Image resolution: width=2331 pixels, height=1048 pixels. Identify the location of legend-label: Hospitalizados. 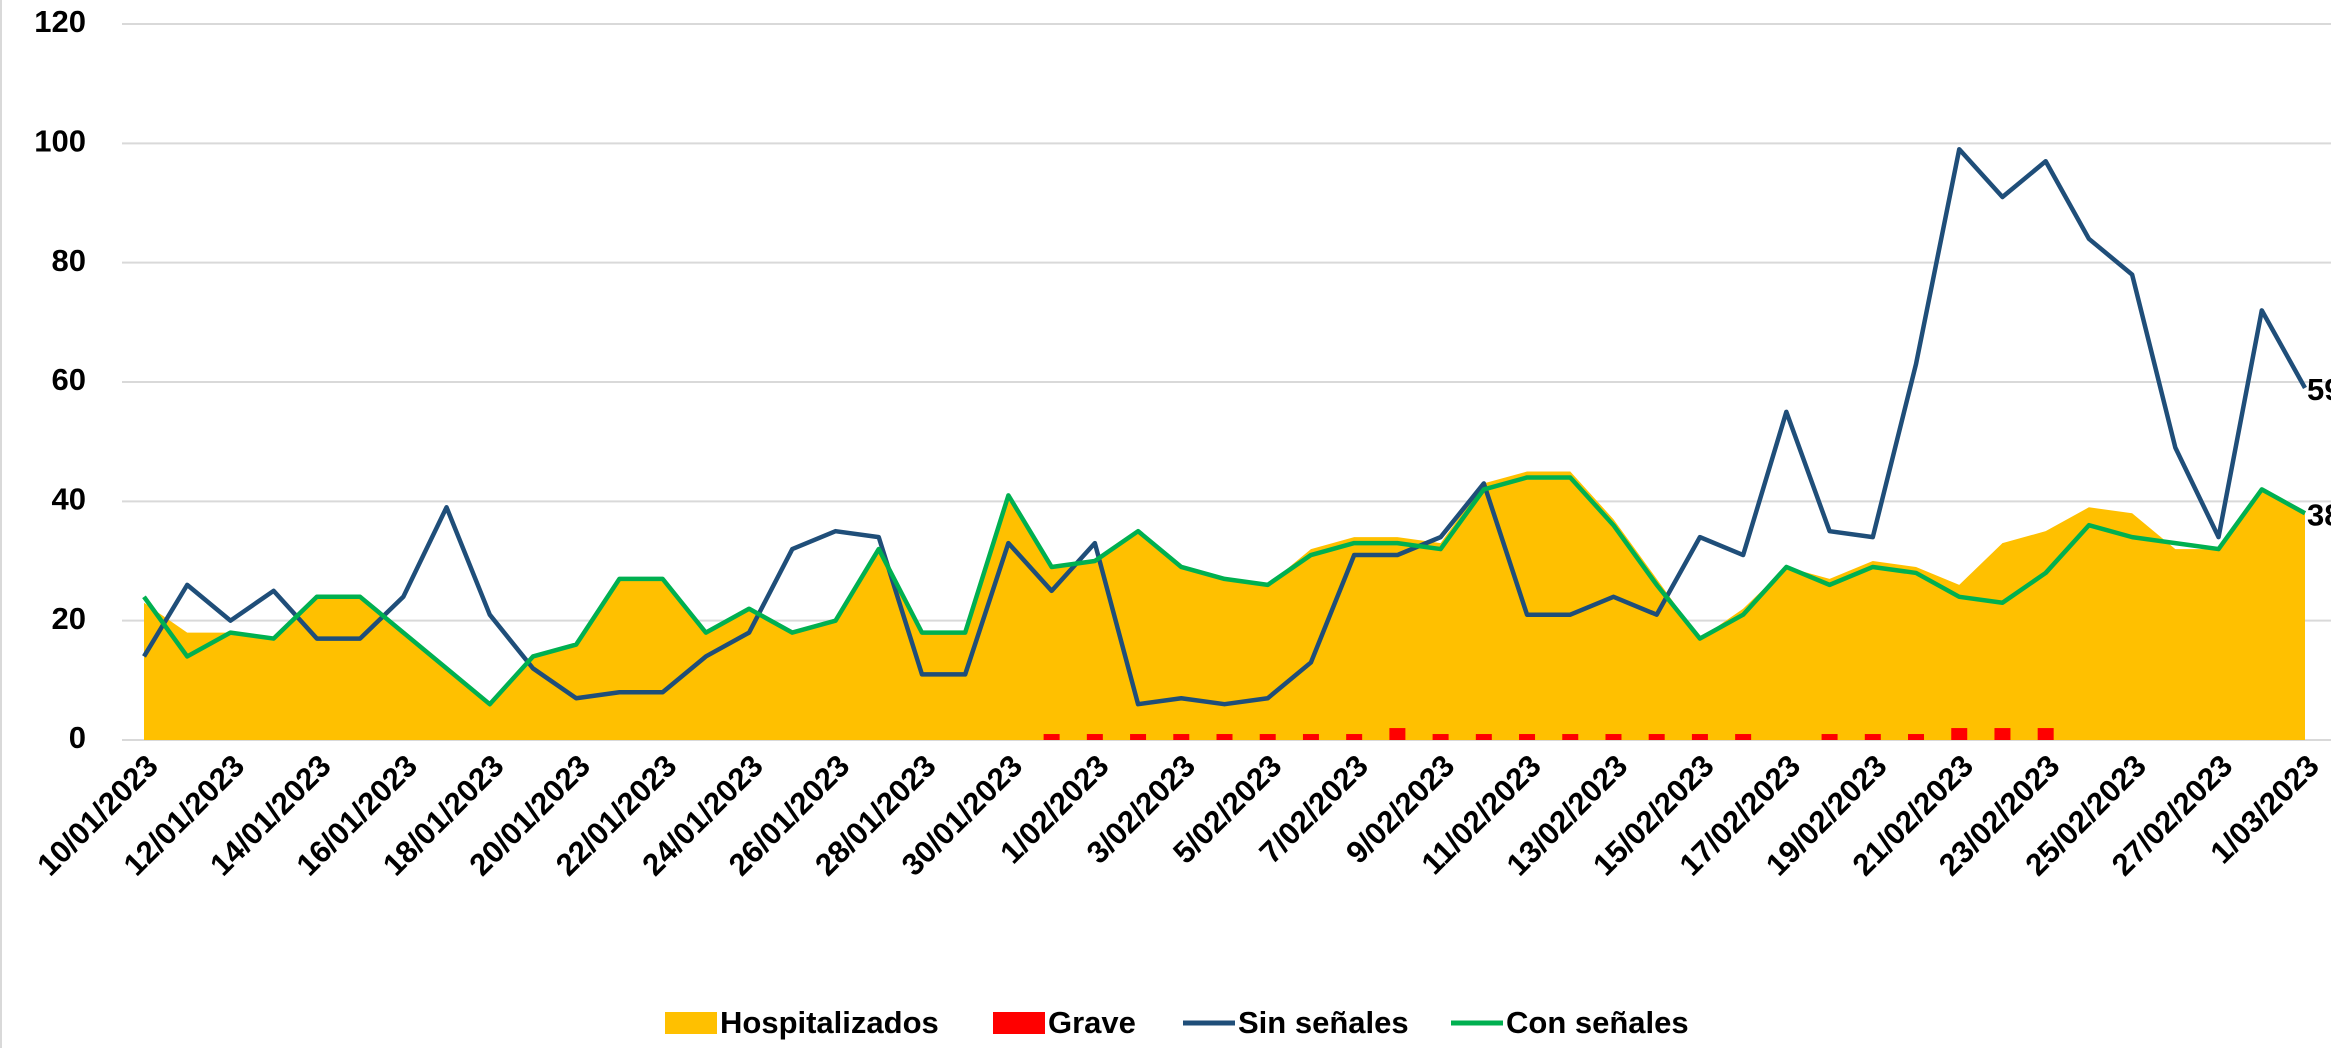
(829, 1022).